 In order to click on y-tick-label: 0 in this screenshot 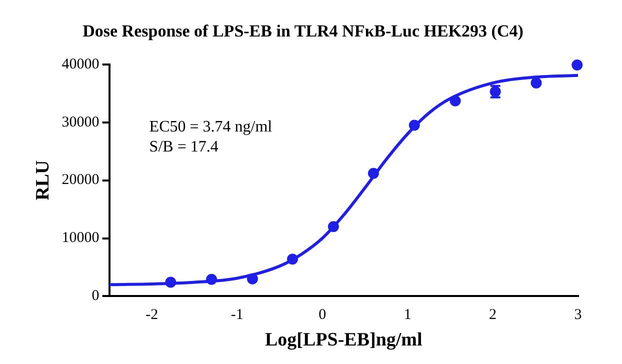, I will do `click(96, 296)`.